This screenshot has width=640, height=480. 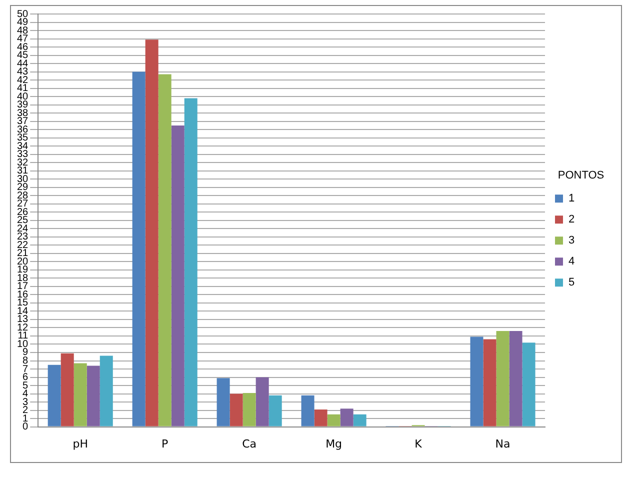 I want to click on legend-title: PONTOS, so click(x=581, y=175).